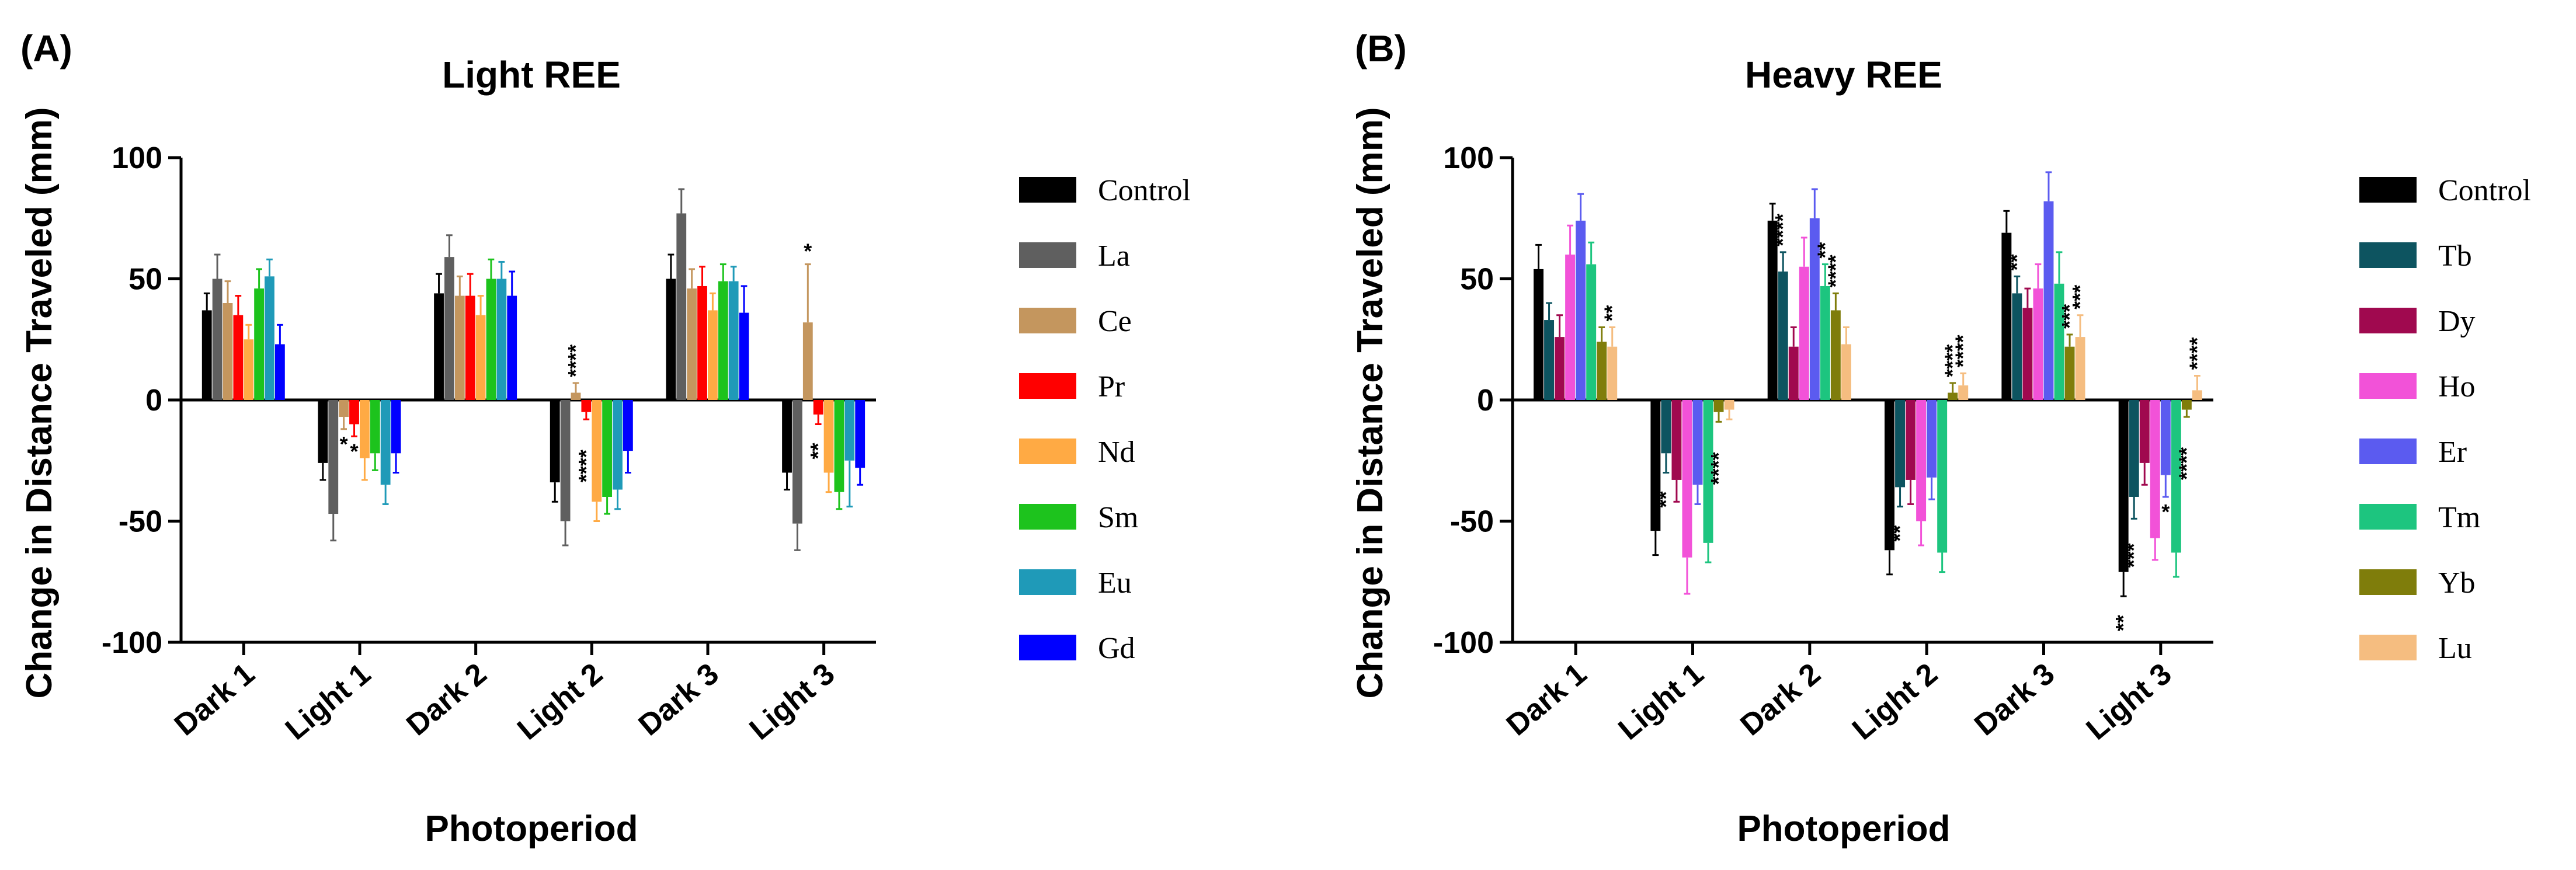  Describe the element at coordinates (2445, 419) in the screenshot. I see `legend: Control Tb Dy Ho Er Tm Yb Lu` at that location.